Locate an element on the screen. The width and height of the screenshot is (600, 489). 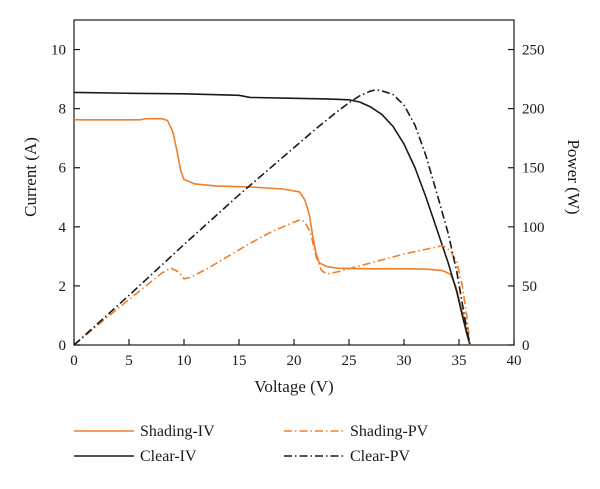
x-axis-ticks: 0 5 10 15 20 25 30 35 40 is located at coordinates (296, 354).